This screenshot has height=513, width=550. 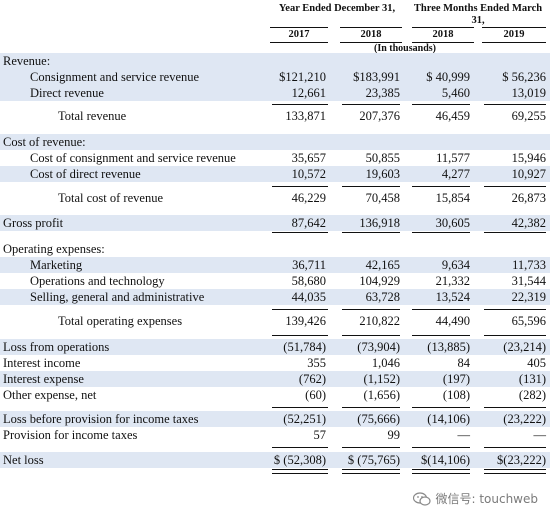 I want to click on row-value: 10,927, so click(x=528, y=174).